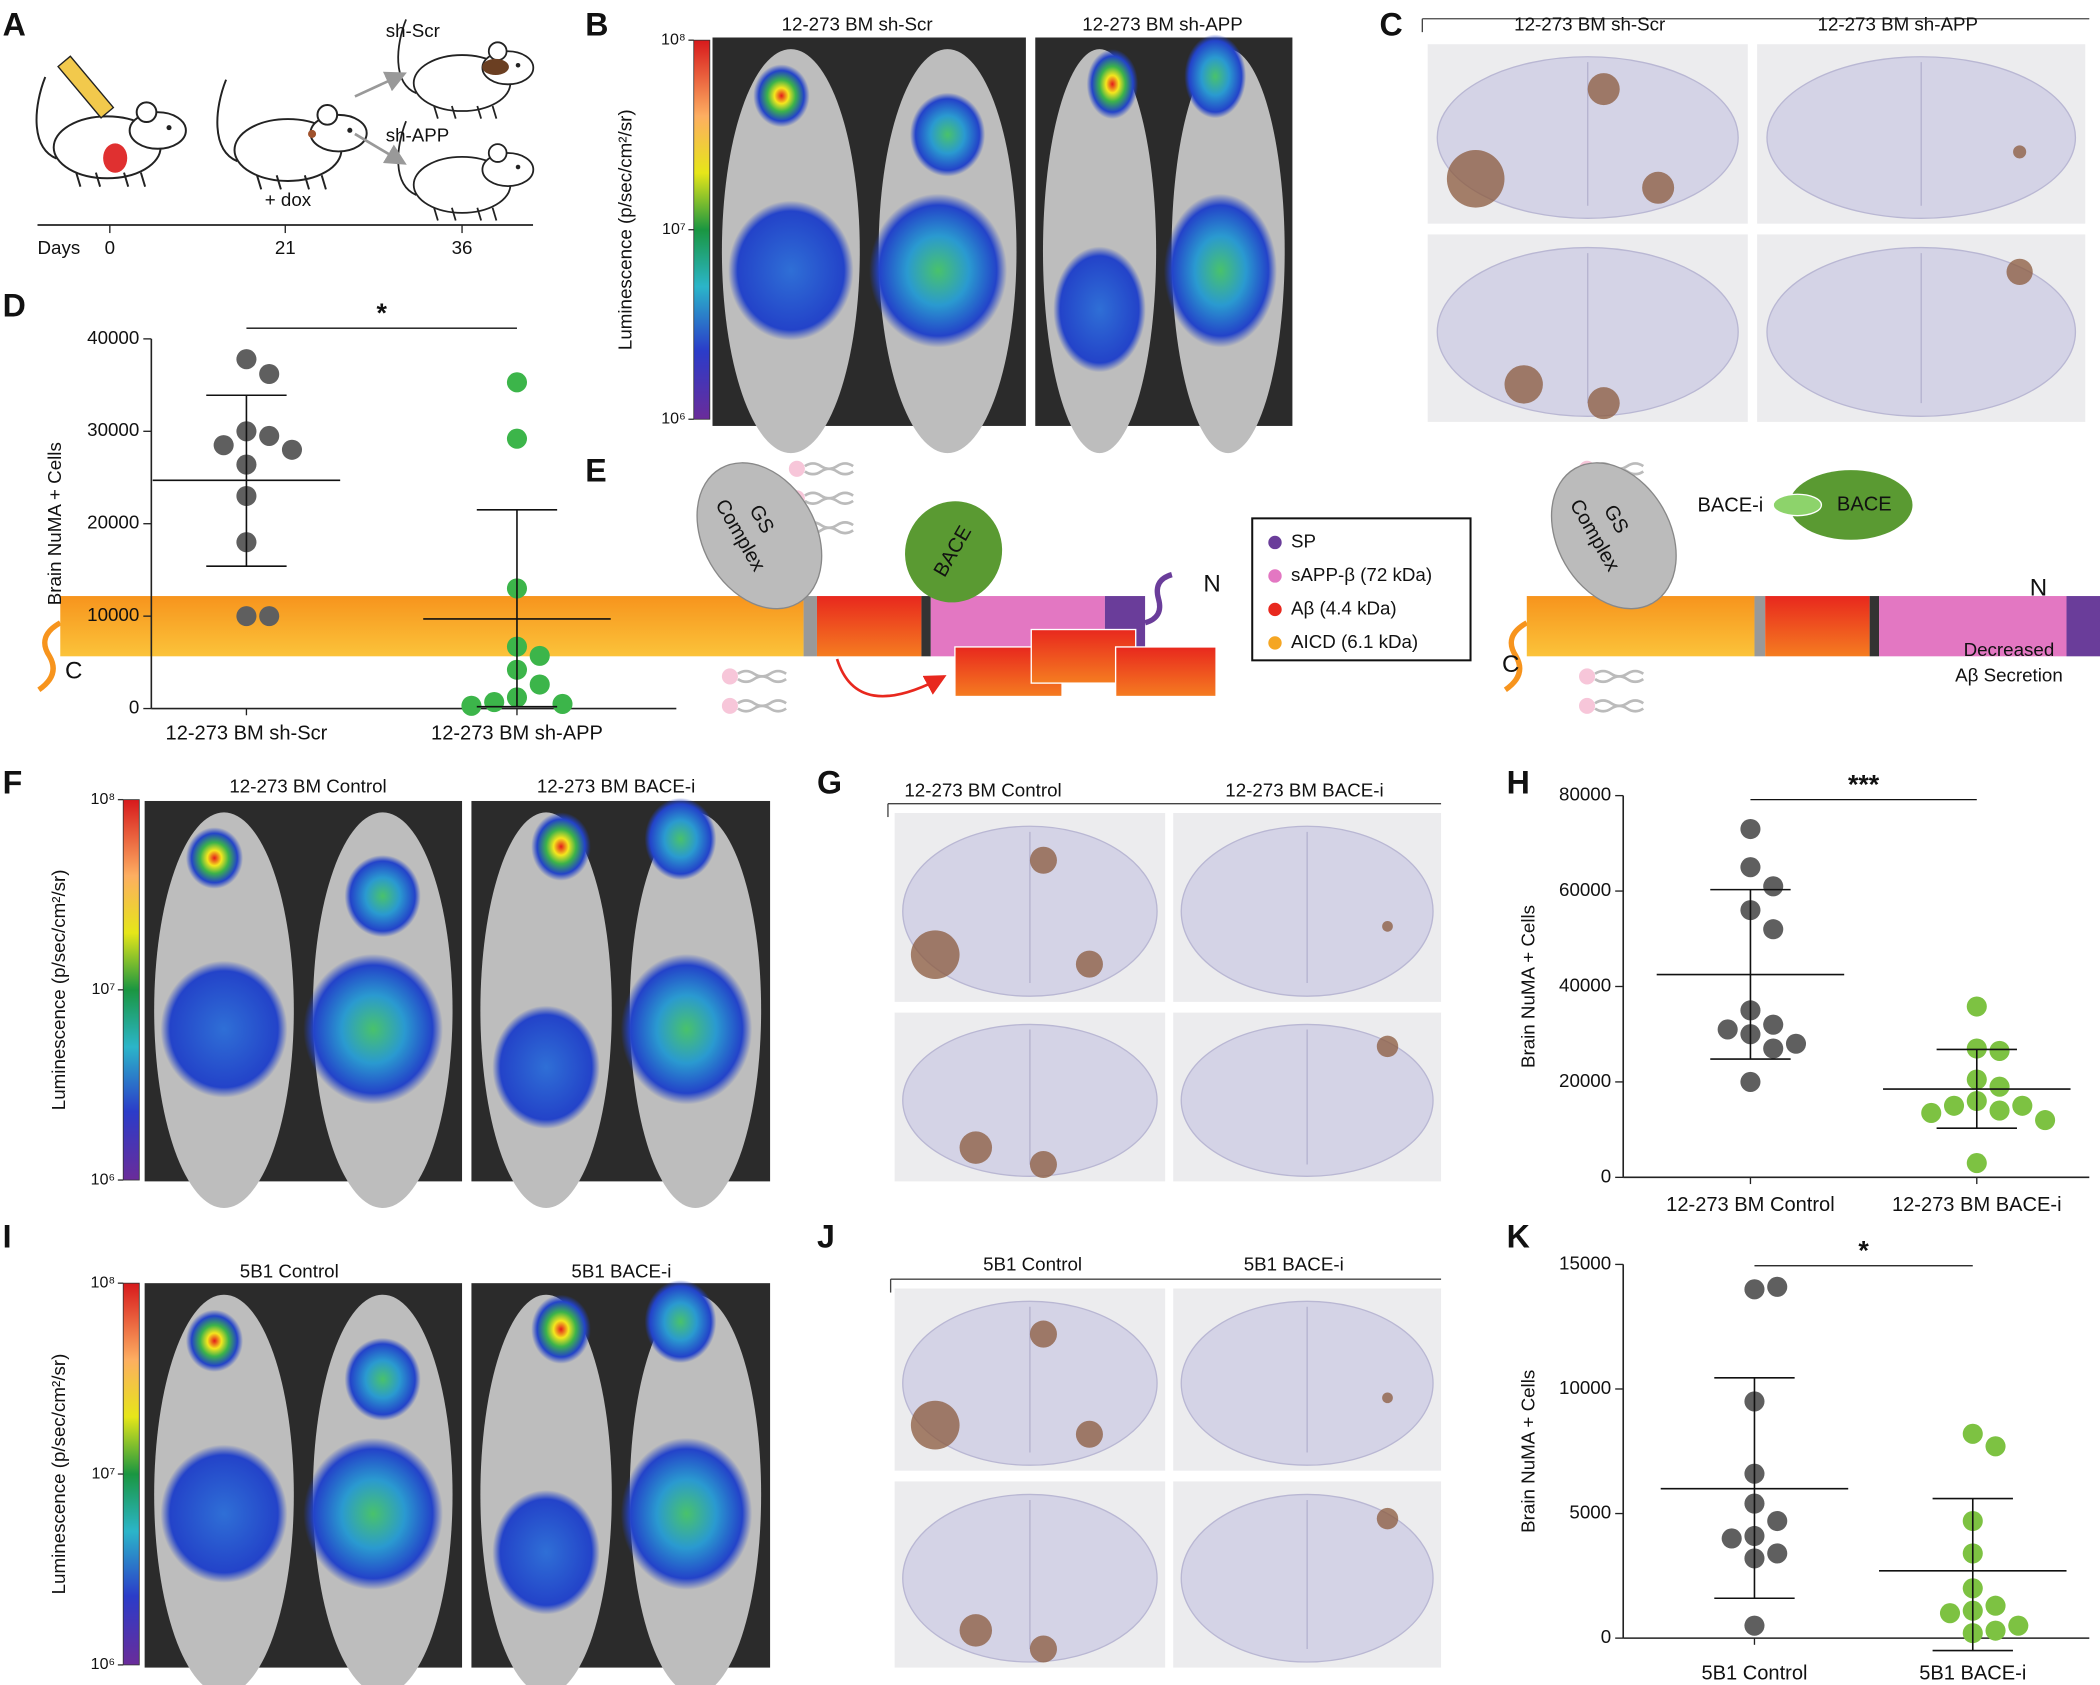  I want to click on cleavage-arrow, so click(891, 678).